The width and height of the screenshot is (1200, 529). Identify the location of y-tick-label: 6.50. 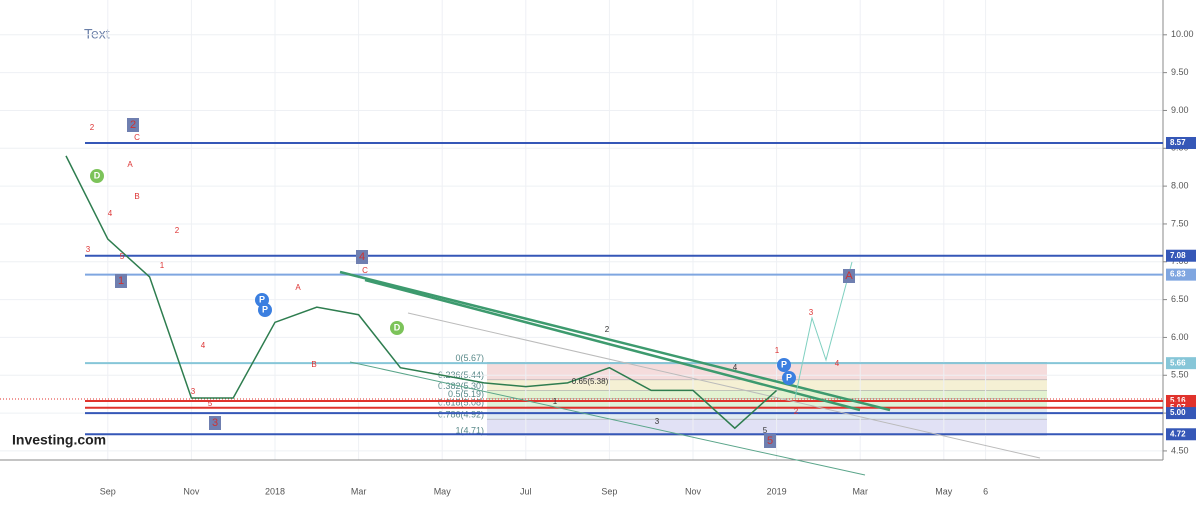
(1180, 299).